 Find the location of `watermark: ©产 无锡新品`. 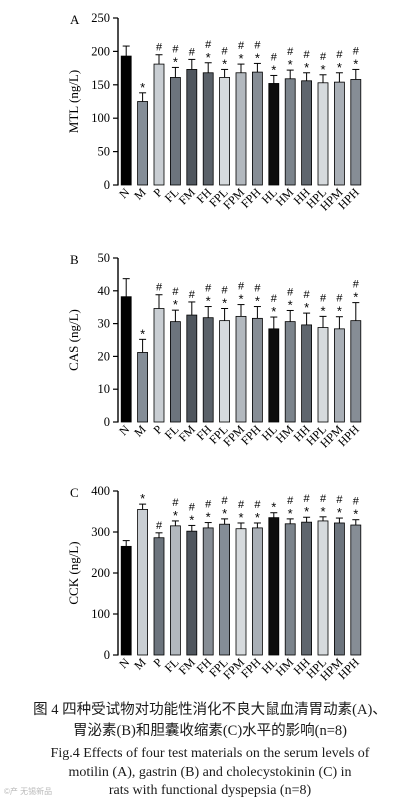

watermark: ©产 无锡新品 is located at coordinates (28, 791).